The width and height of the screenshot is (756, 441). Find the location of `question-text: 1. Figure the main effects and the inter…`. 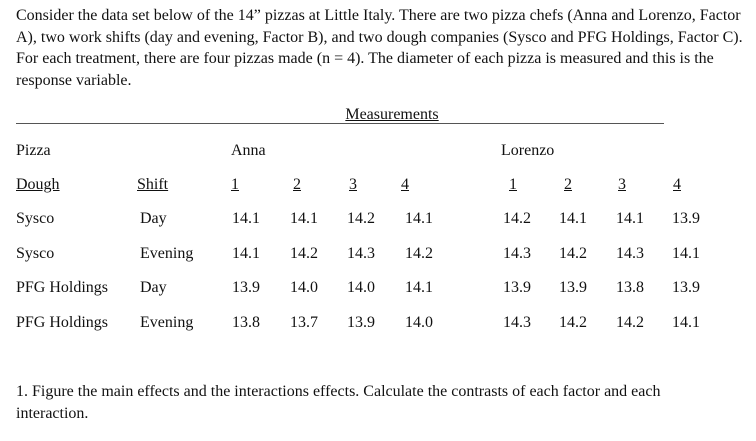

question-text: 1. Figure the main effects and the inter… is located at coordinates (338, 402).